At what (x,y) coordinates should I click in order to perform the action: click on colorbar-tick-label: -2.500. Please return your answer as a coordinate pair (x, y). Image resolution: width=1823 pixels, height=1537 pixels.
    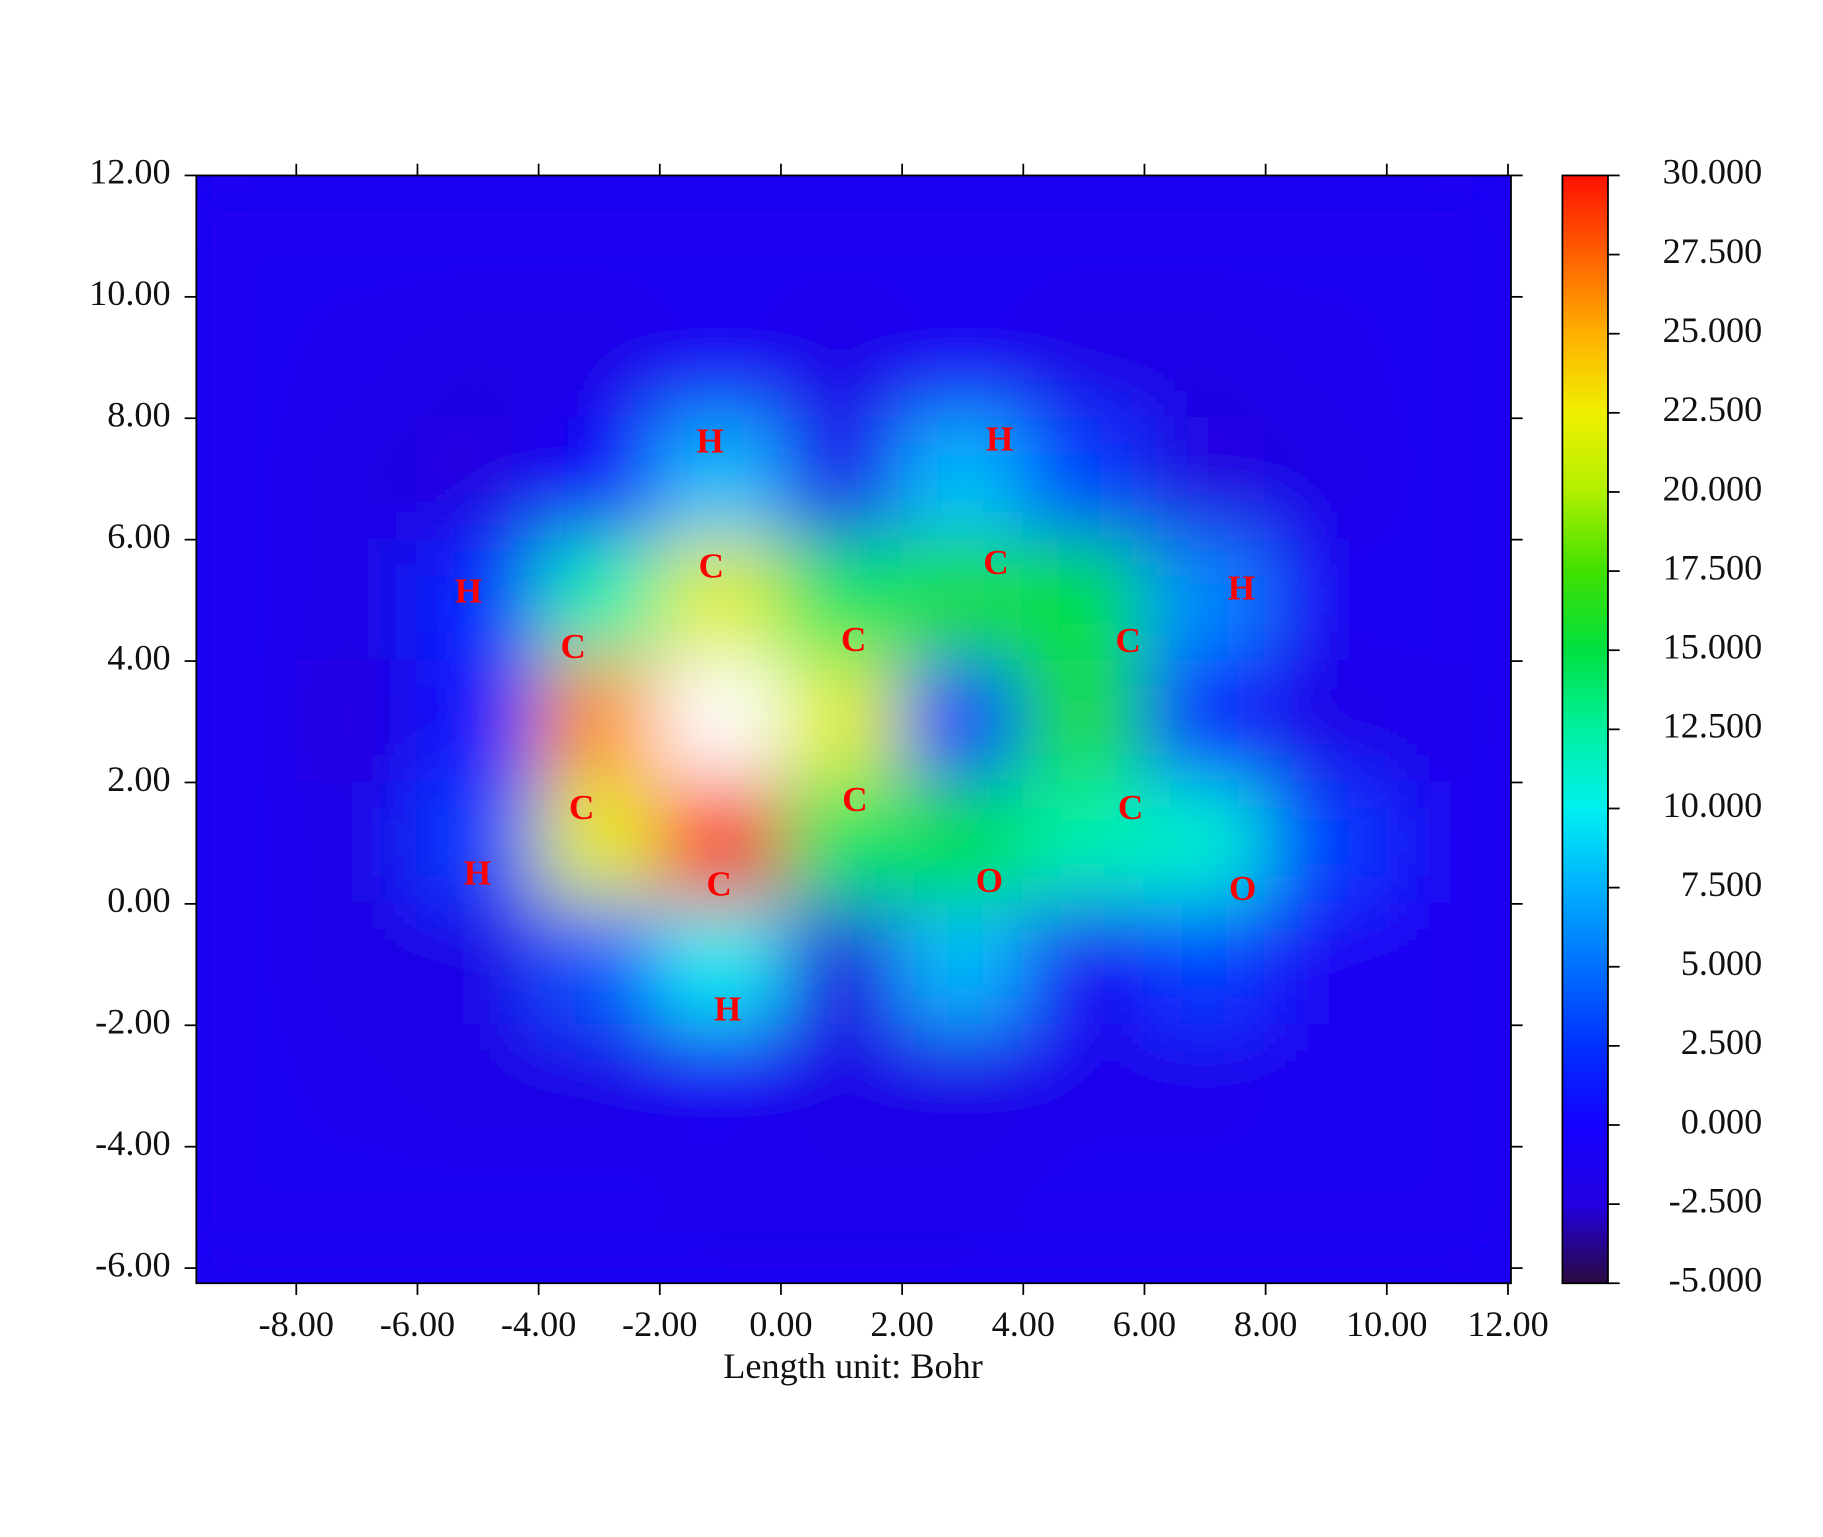
    Looking at the image, I should click on (1716, 1200).